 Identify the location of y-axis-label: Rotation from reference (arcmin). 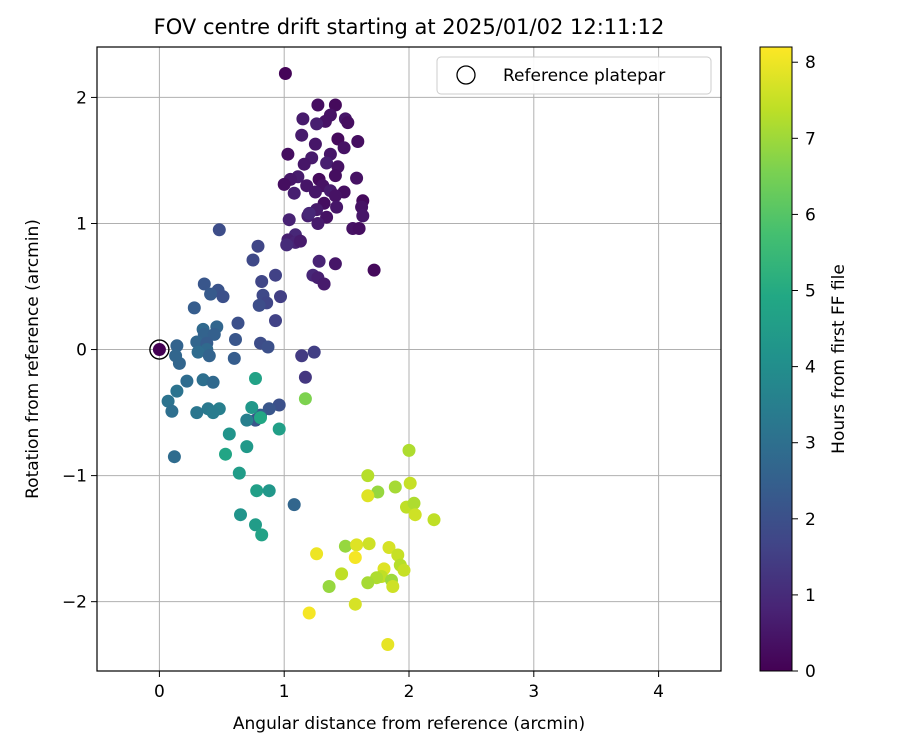
(33, 359).